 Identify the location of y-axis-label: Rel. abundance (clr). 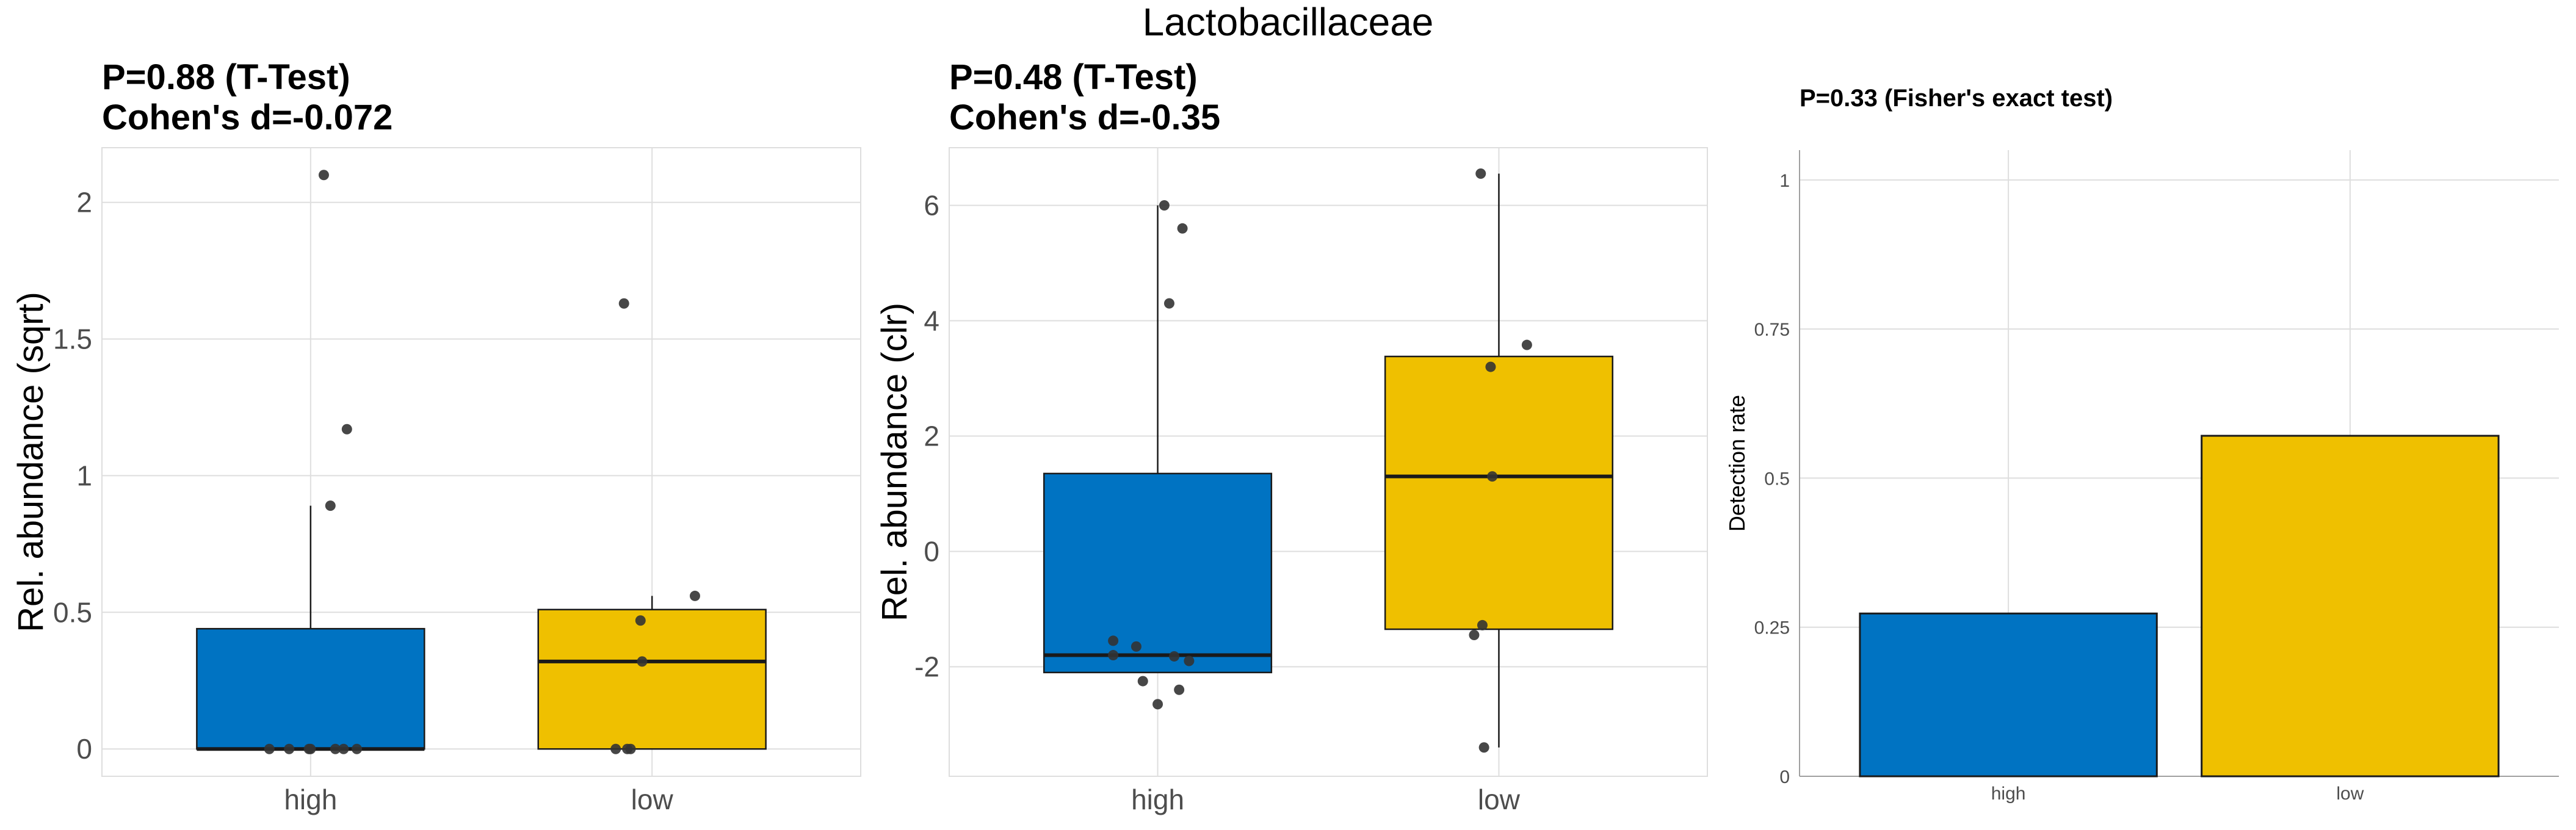
(894, 462).